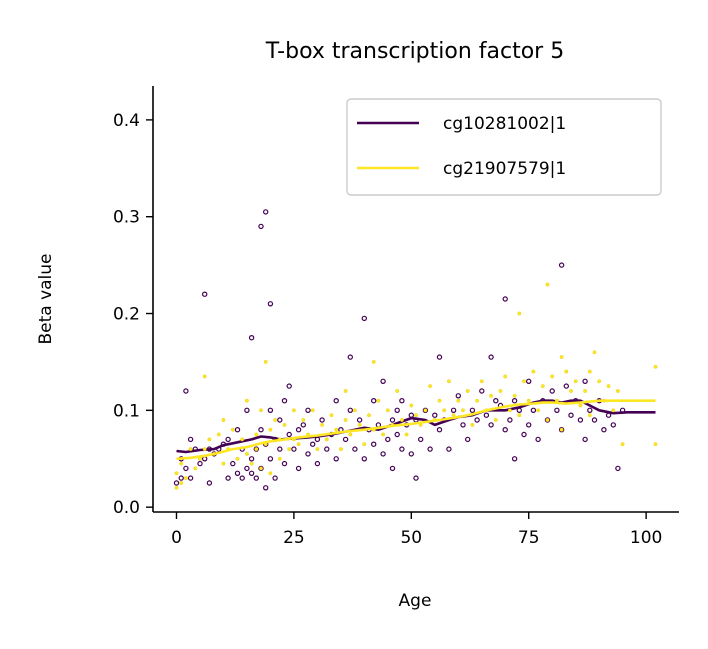 This screenshot has height=649, width=708. I want to click on y-tick-label: 0.1, so click(126, 411).